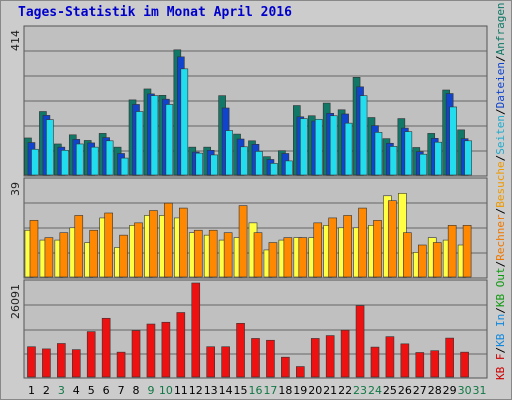 The width and height of the screenshot is (512, 400). Describe the element at coordinates (61, 390) in the screenshot. I see `day-label: 3` at that location.